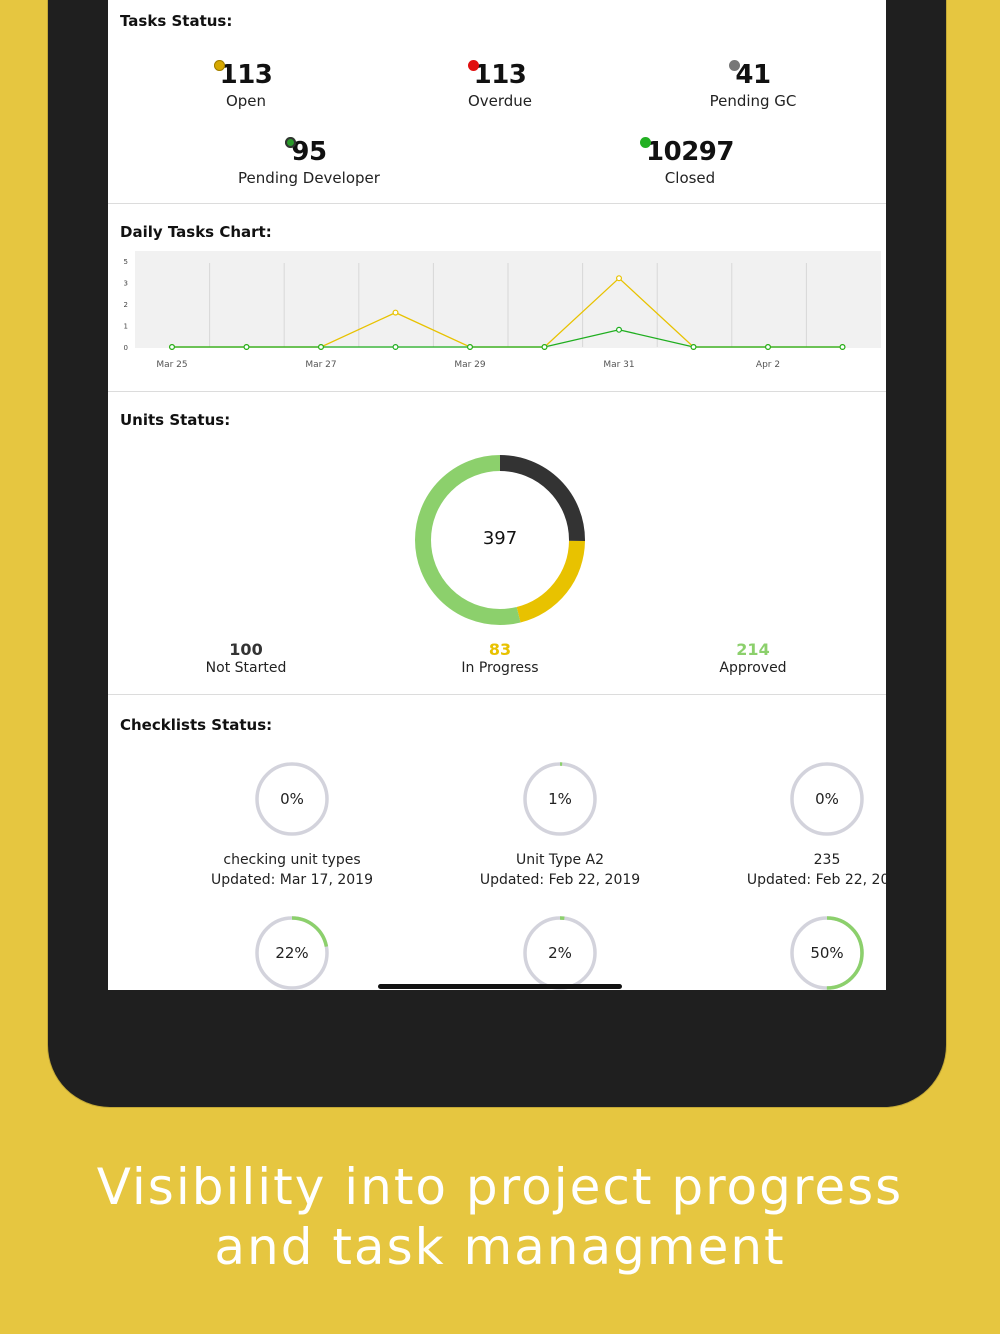 The width and height of the screenshot is (1000, 1334). Describe the element at coordinates (196, 725) in the screenshot. I see `section-title: Checklists Status:` at that location.